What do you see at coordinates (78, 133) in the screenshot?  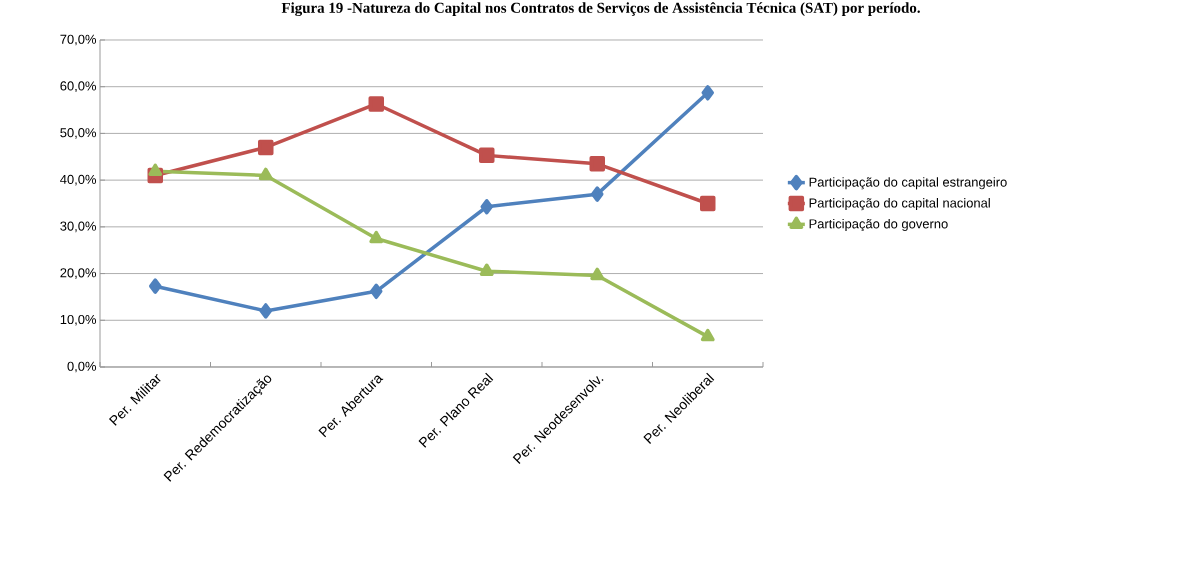 I see `y-tick-label: 50,0%` at bounding box center [78, 133].